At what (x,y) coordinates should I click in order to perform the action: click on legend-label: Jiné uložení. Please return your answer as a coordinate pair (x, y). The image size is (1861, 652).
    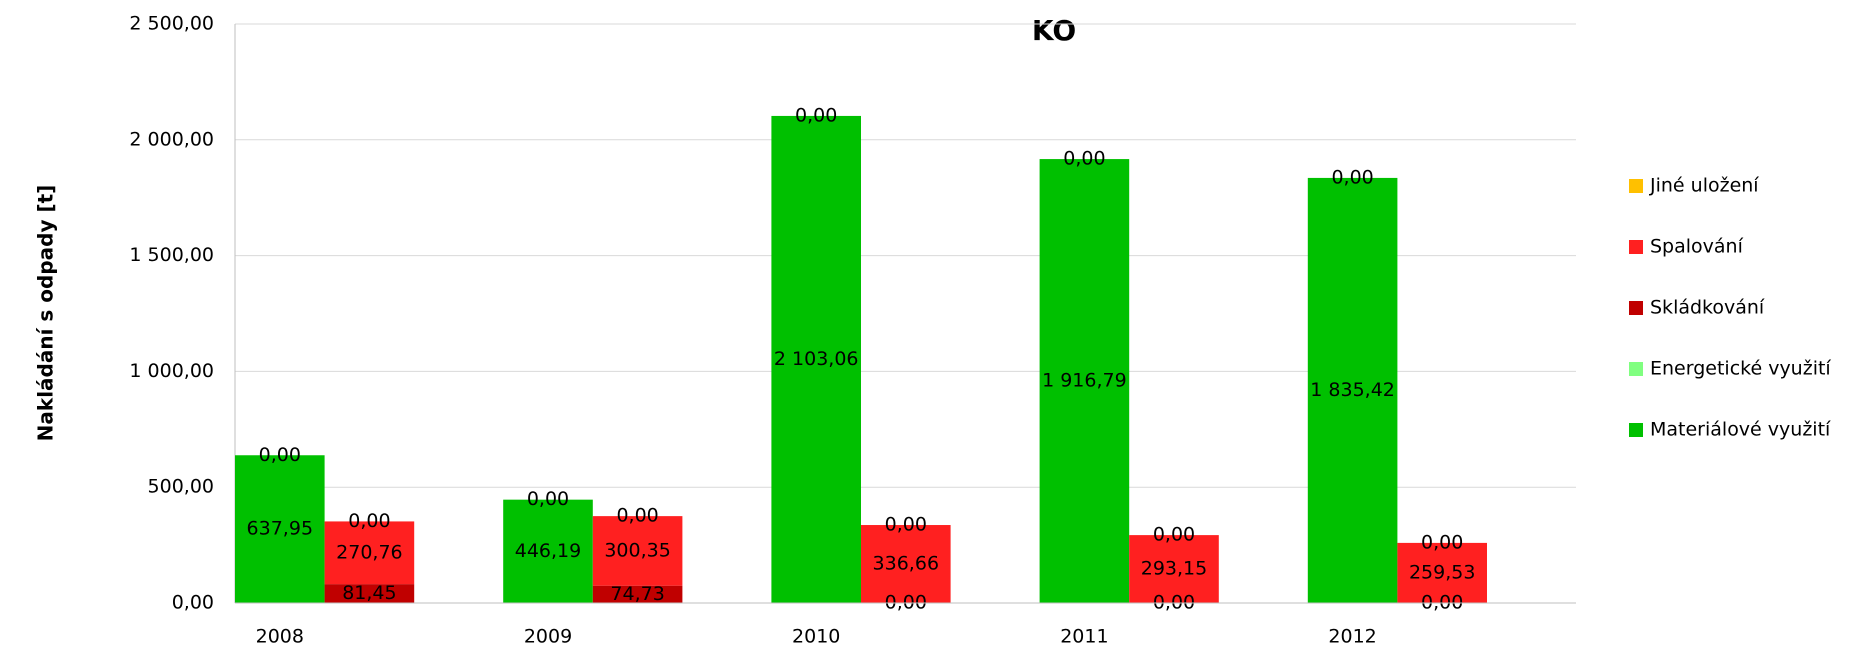
    Looking at the image, I should click on (1704, 186).